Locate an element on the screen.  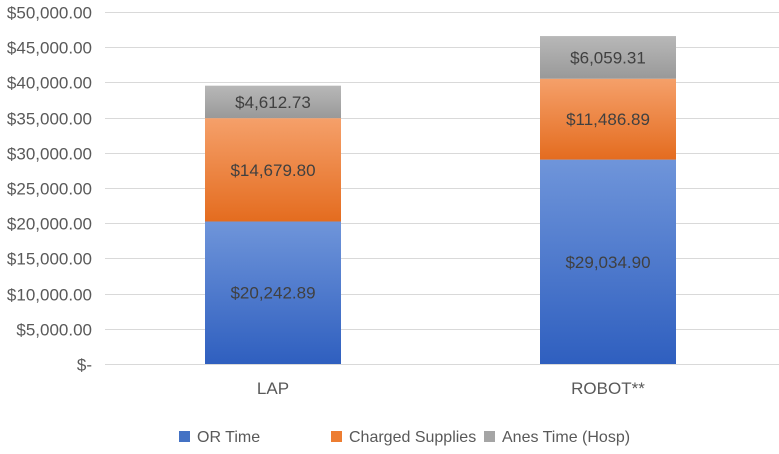
x-category-label: LAP is located at coordinates (273, 388).